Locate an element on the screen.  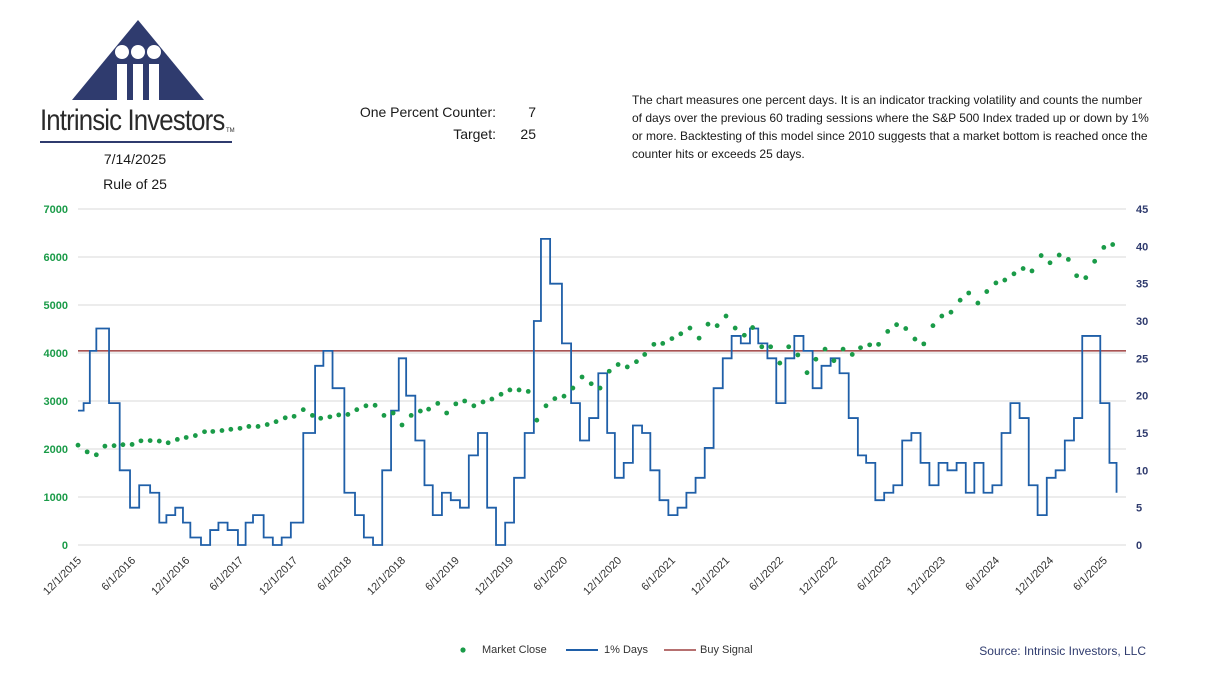
x-axis-tick-label: 12/1/2022 is located at coordinates (818, 576).